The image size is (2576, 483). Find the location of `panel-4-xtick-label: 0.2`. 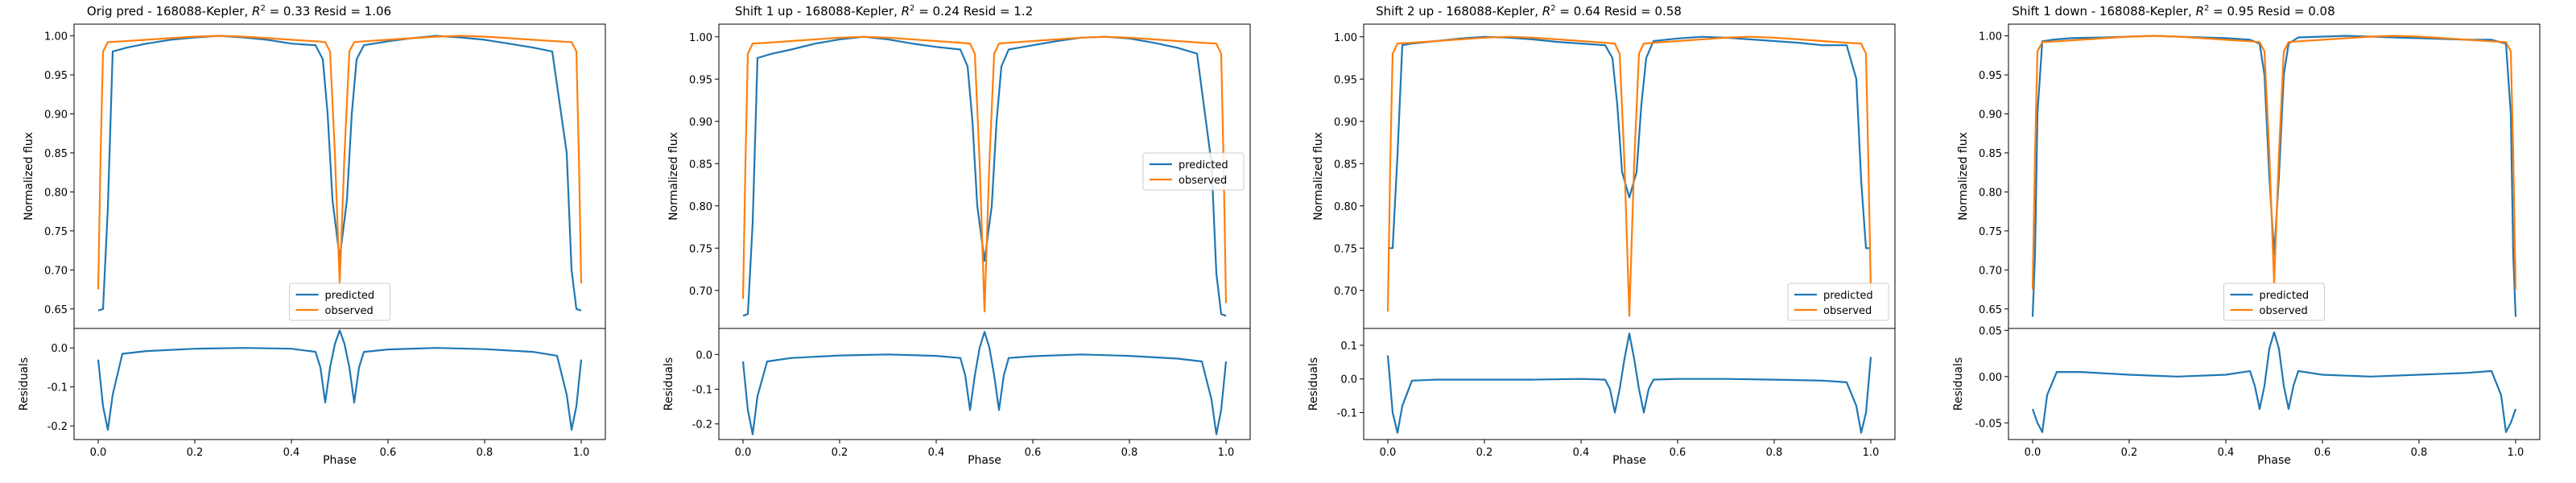

panel-4-xtick-label: 0.2 is located at coordinates (2129, 453).